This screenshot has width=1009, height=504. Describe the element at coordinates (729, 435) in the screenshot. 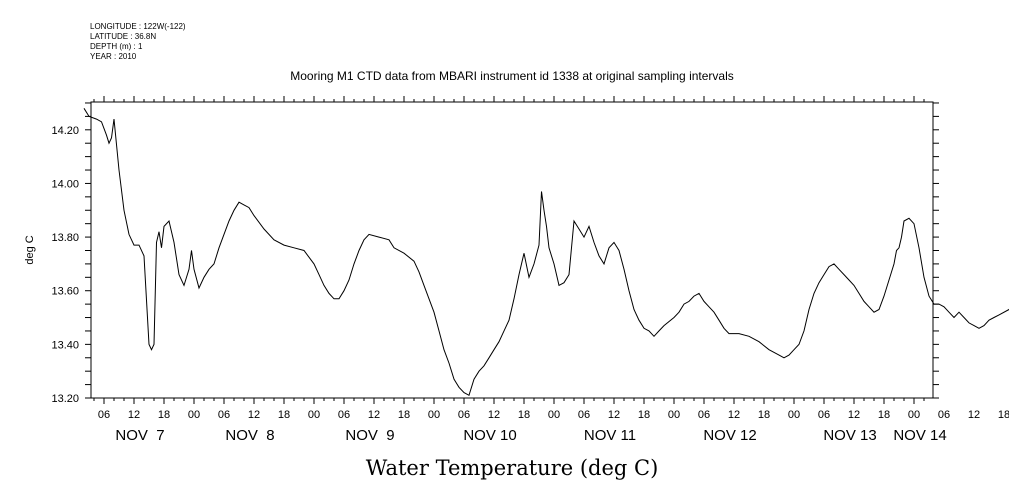

I see `x-day-label: NOV 12` at that location.